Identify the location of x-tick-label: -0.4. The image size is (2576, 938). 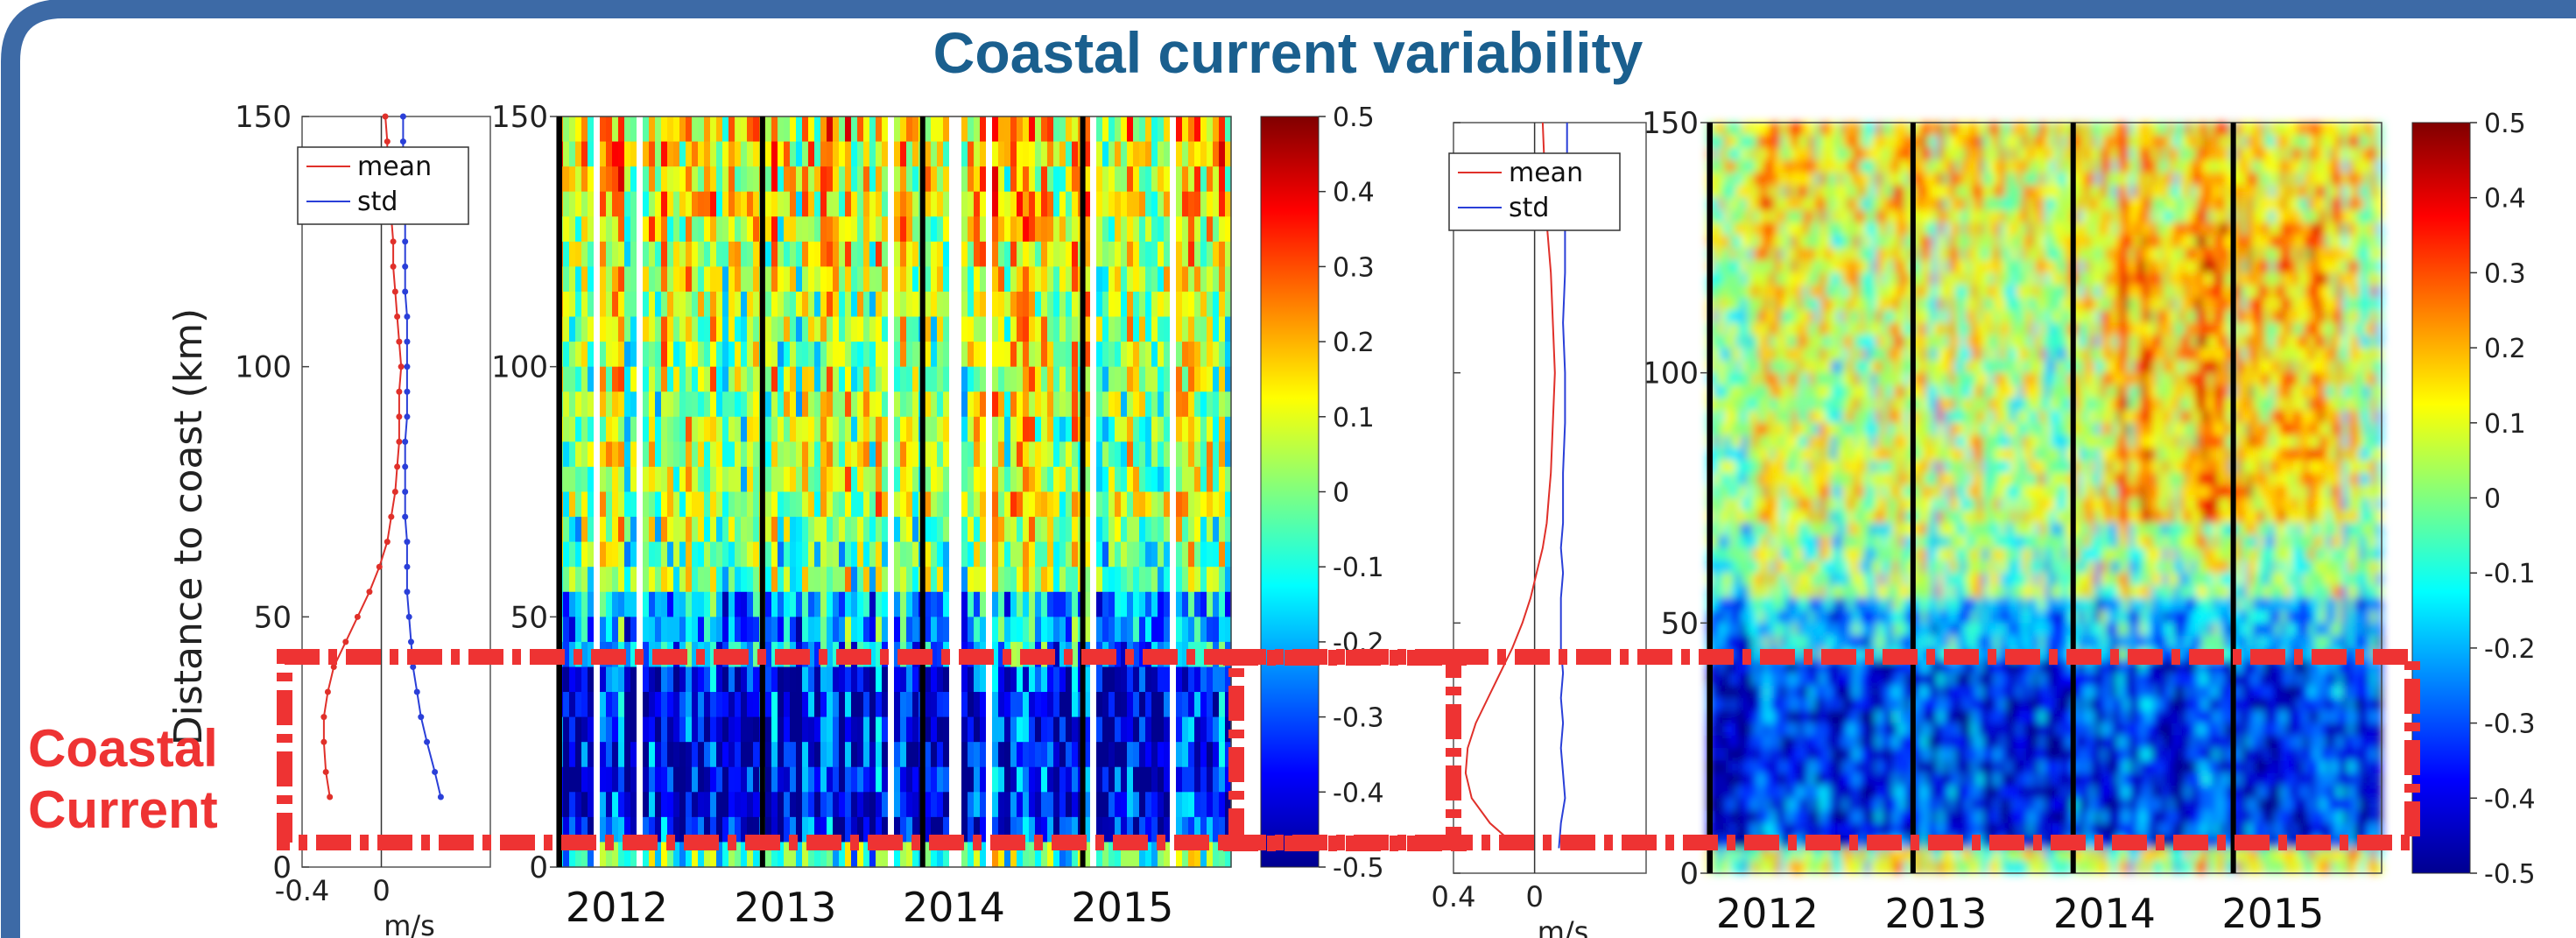
(302, 890).